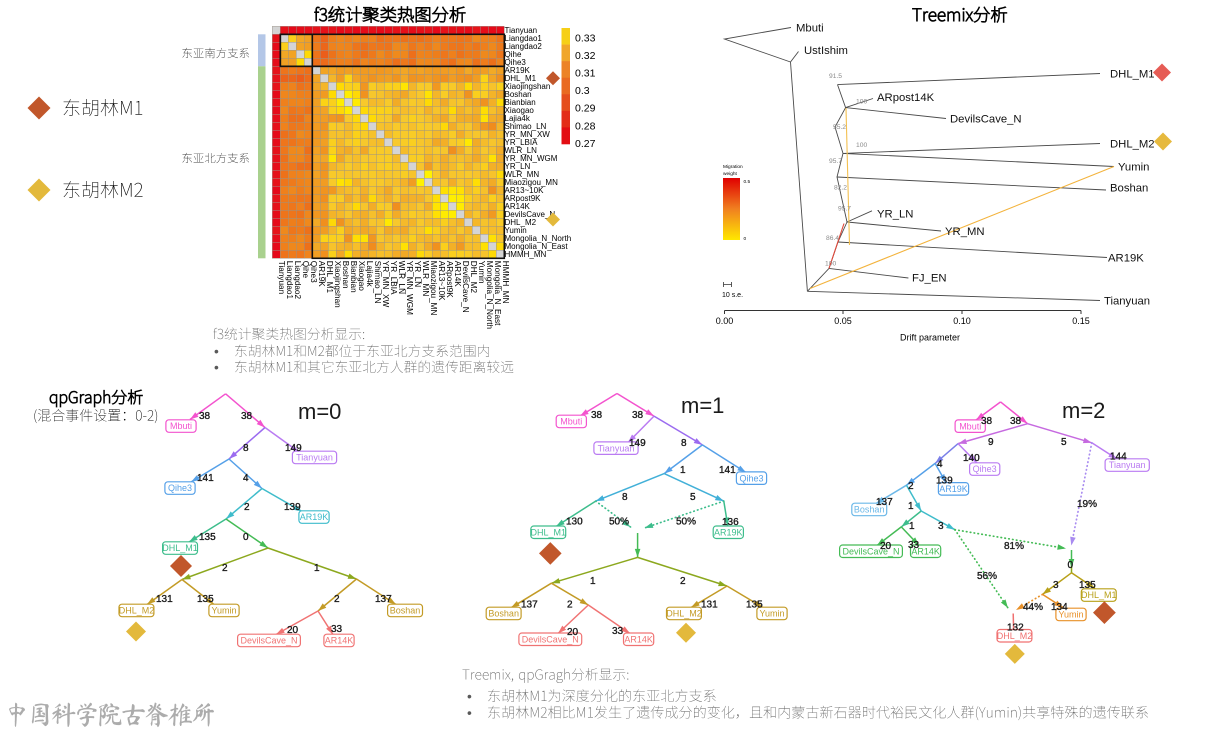 This screenshot has width=1216, height=731. Describe the element at coordinates (526, 126) in the screenshot. I see `svg-text: Shimao_LN` at that location.